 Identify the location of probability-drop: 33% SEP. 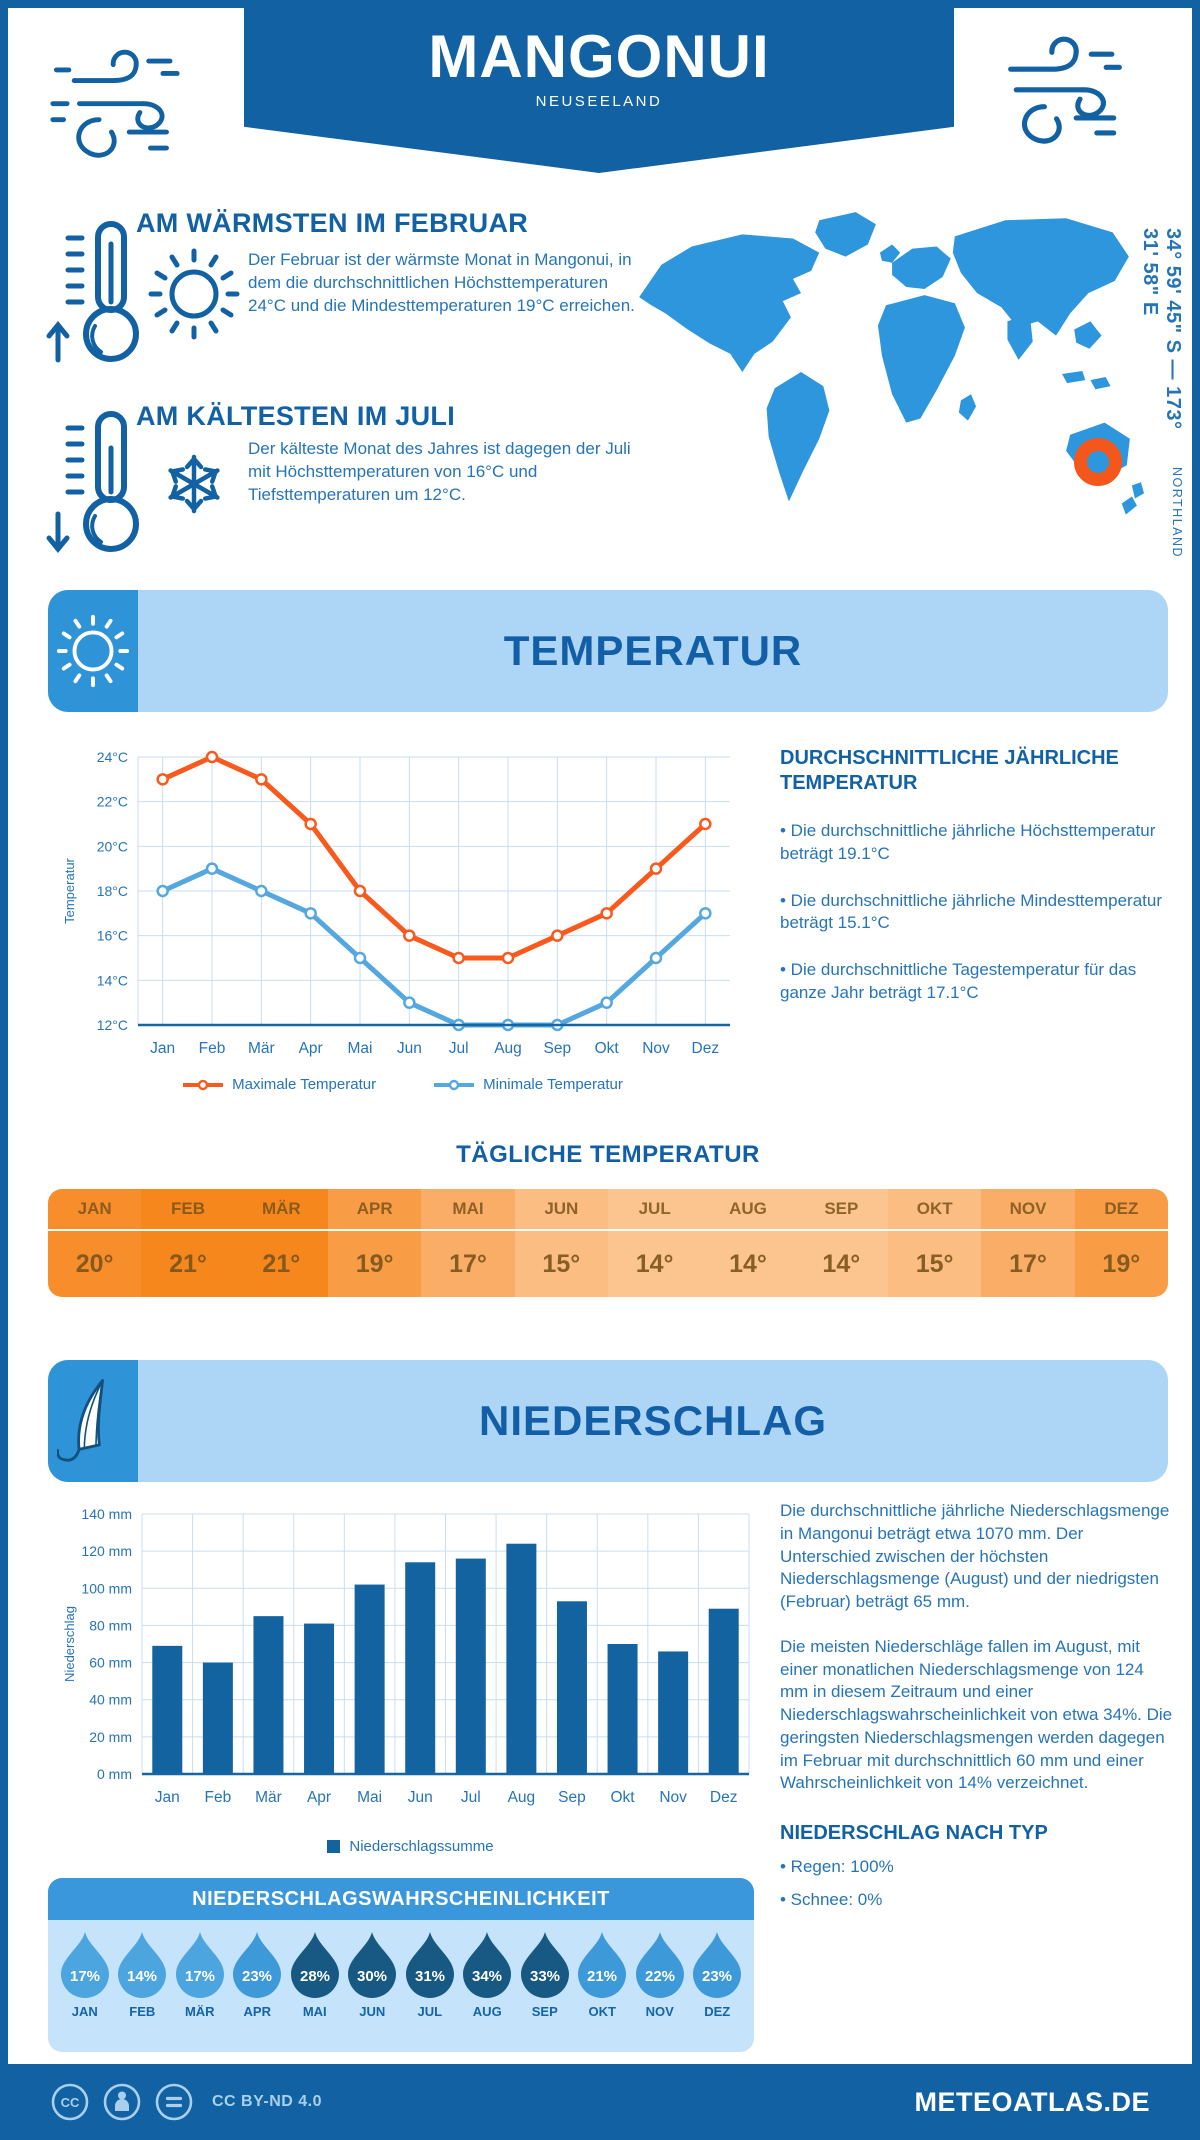
(545, 1974).